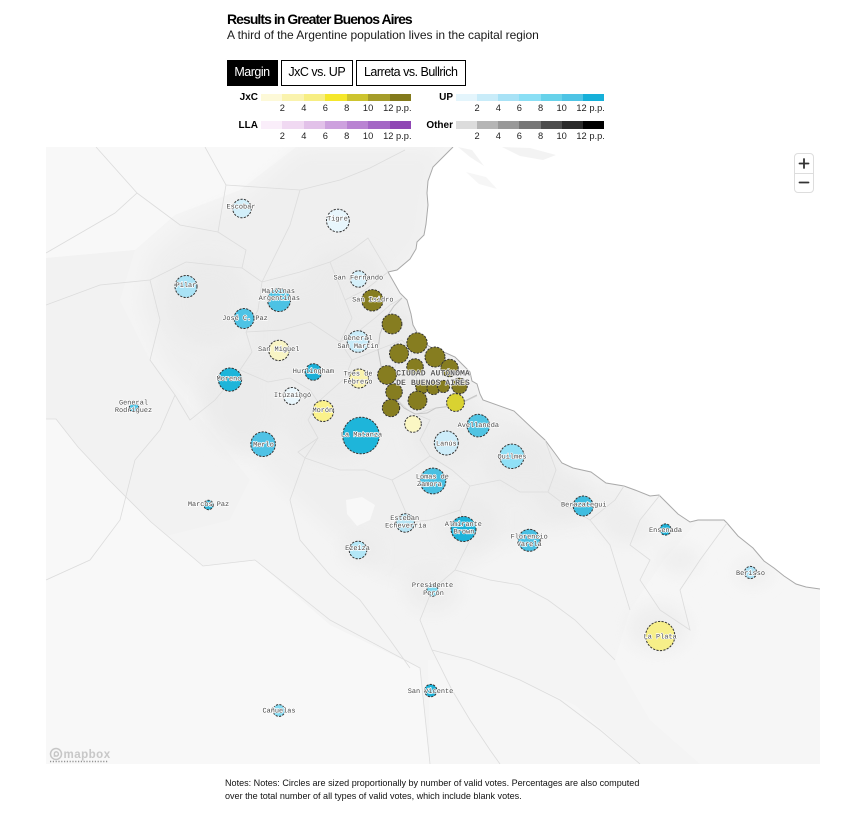 This screenshot has width=856, height=816. What do you see at coordinates (245, 319) in the screenshot?
I see `svg-text: José C. Paz` at bounding box center [245, 319].